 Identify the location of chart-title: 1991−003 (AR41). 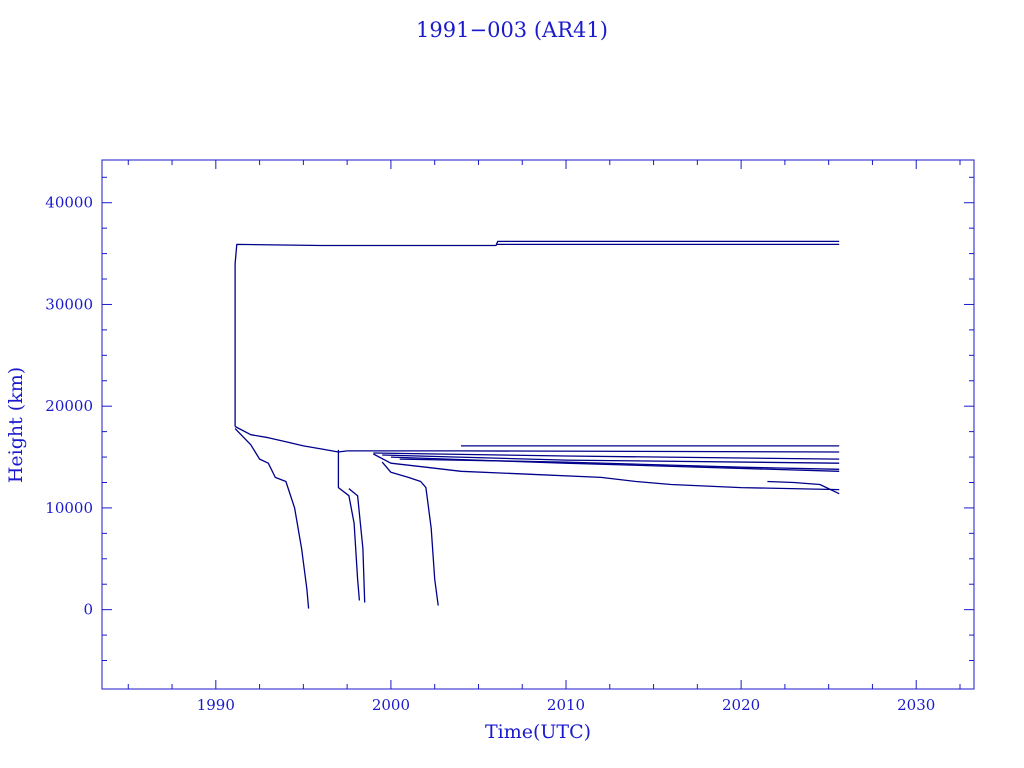
(512, 30).